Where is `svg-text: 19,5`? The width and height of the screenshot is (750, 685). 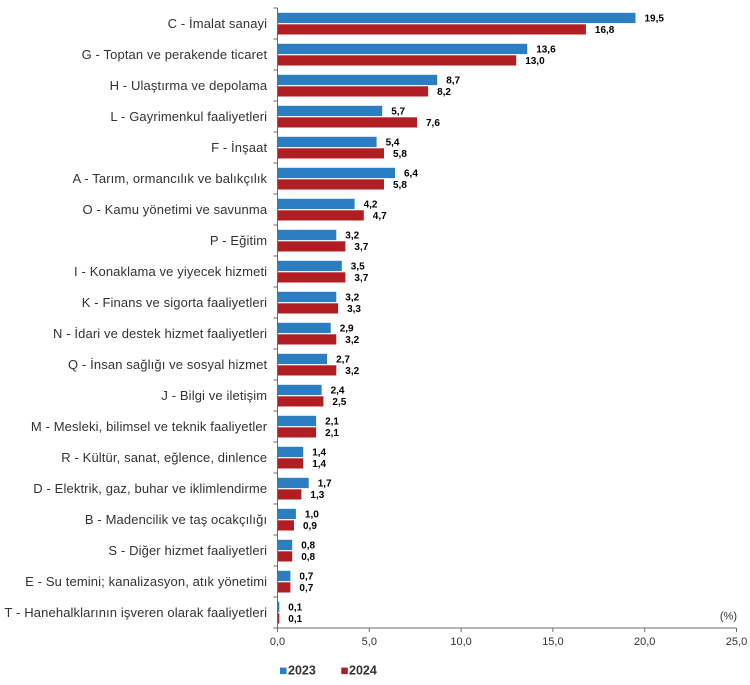
svg-text: 19,5 is located at coordinates (655, 19).